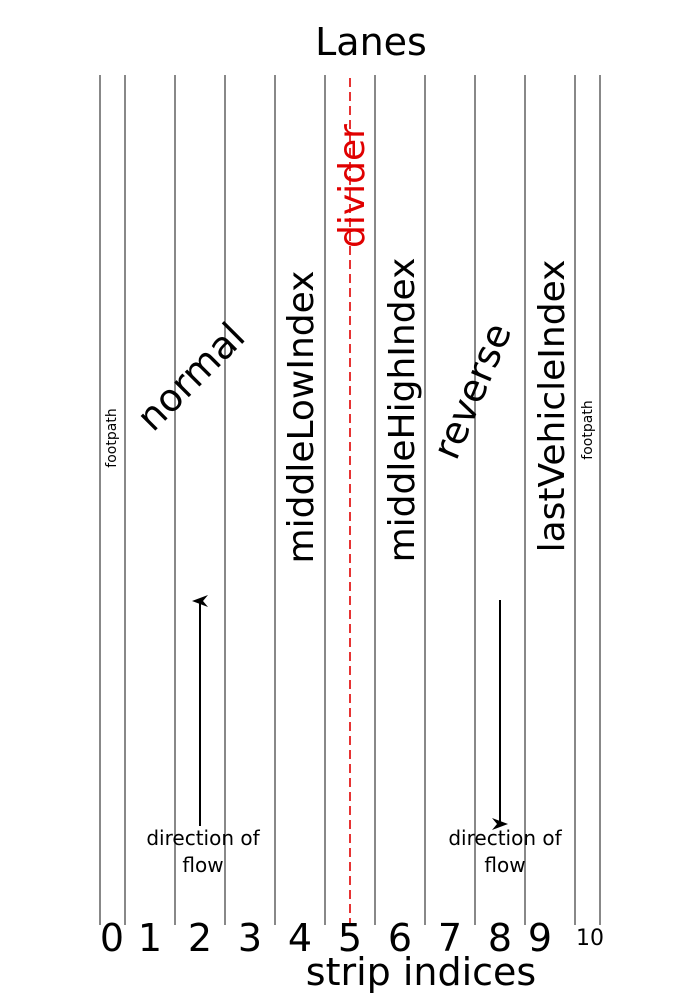  I want to click on flow-right-line2: flow, so click(504, 865).